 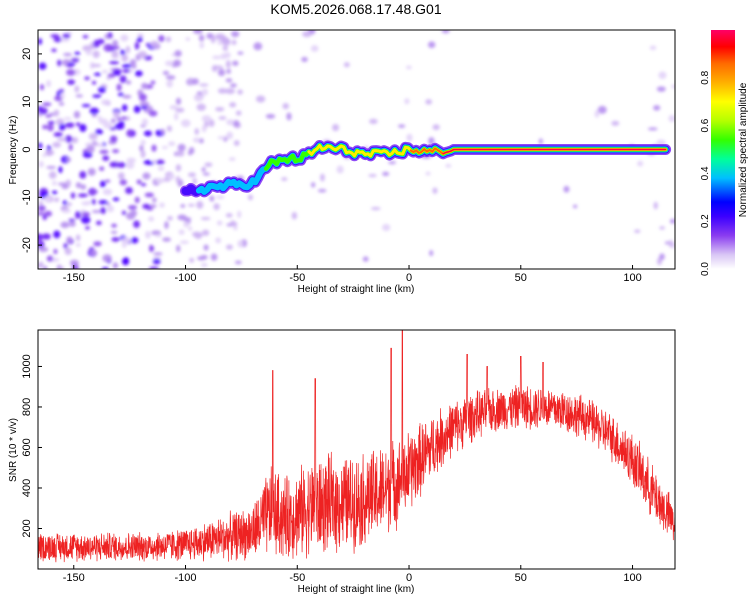 I want to click on colorbar-tick-label-1: 0.2, so click(x=705, y=221).